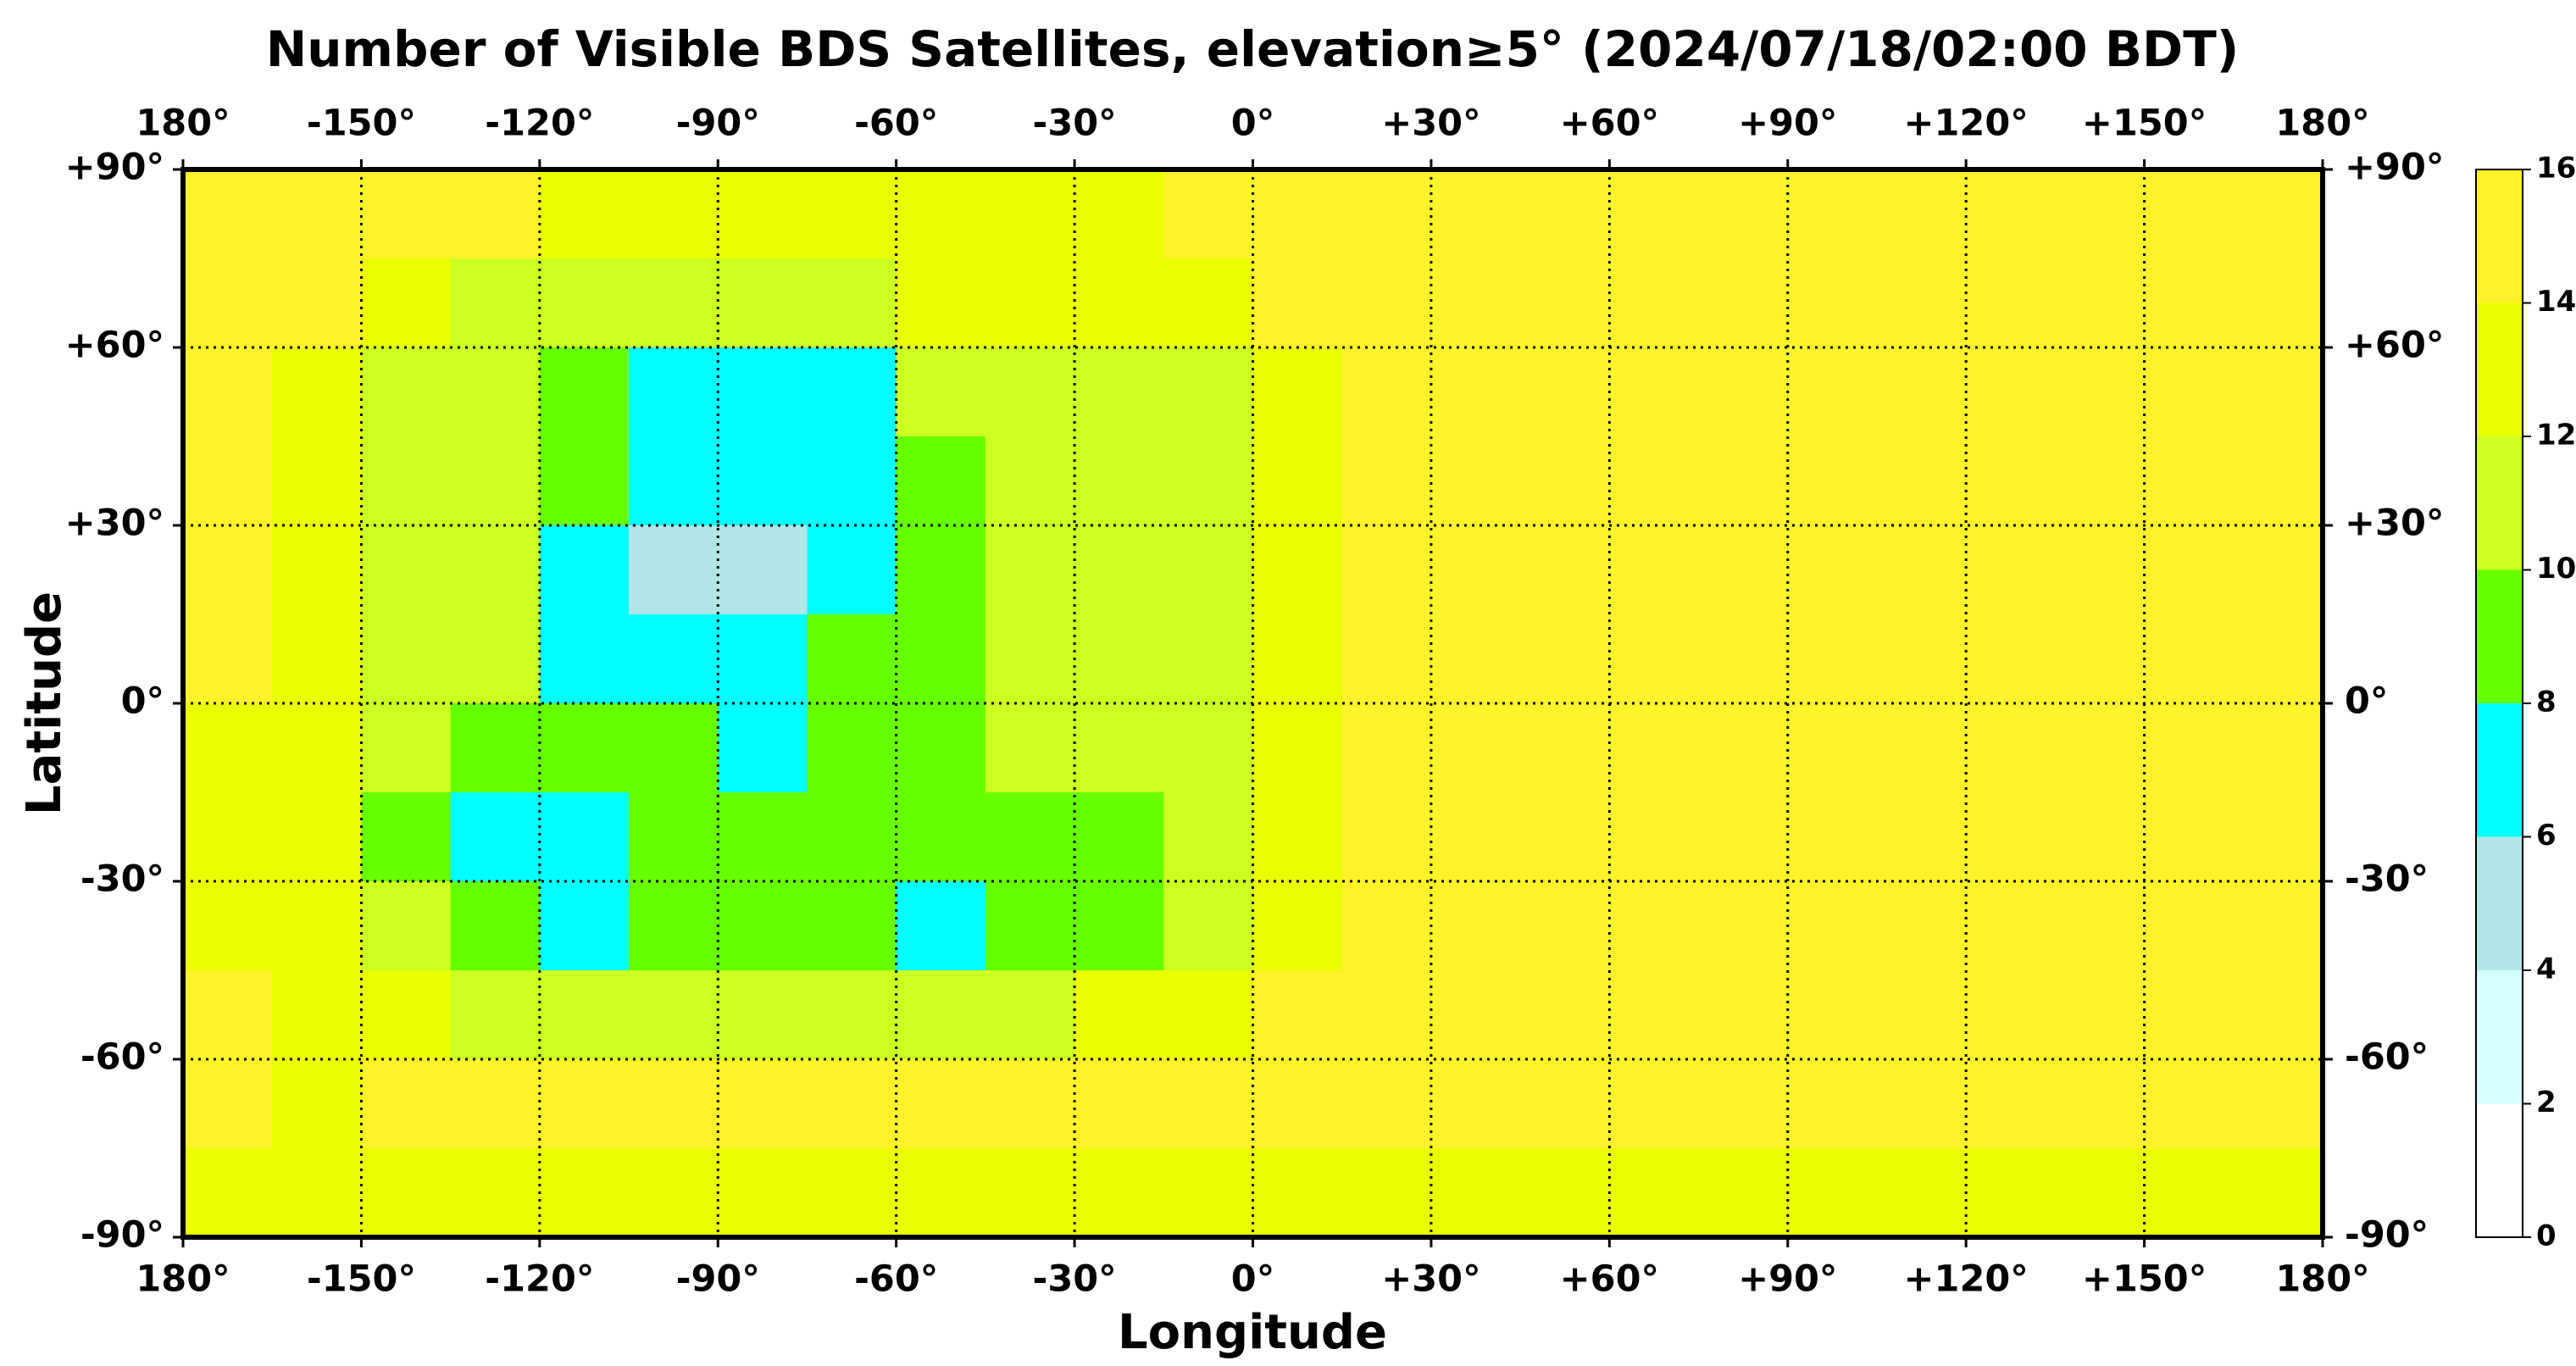 The image size is (2576, 1366). Describe the element at coordinates (122, 1057) in the screenshot. I see `y-tick-label: -60°` at that location.